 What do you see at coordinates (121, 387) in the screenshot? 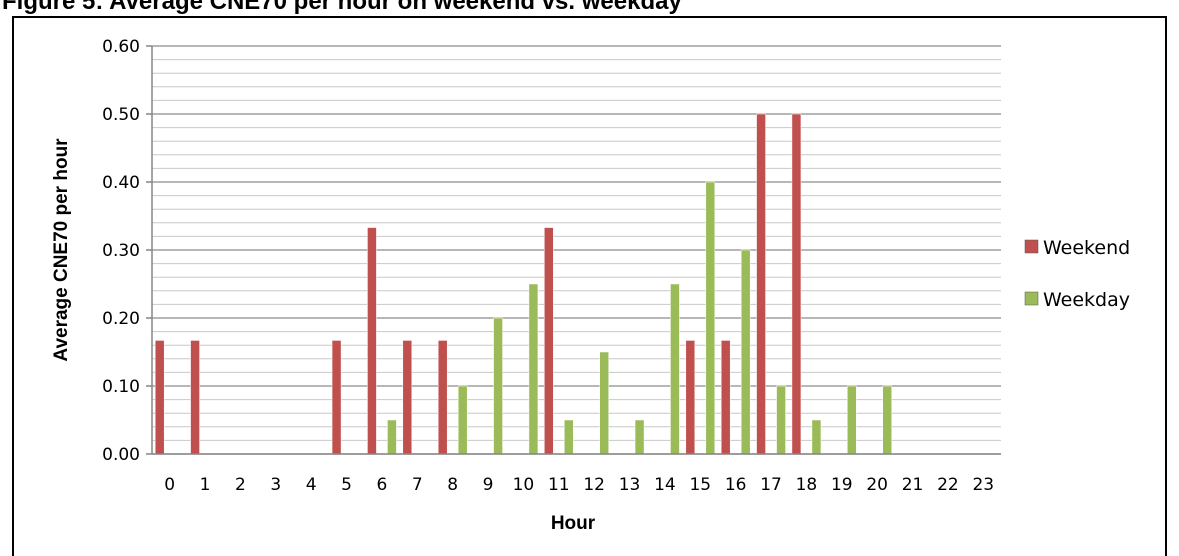
I see `y-tick-label: 0.10` at bounding box center [121, 387].